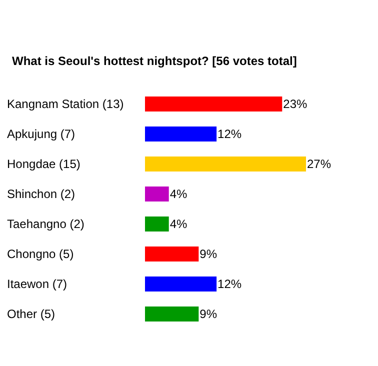  I want to click on y-tick-label: Hongdae (15), so click(43, 164).